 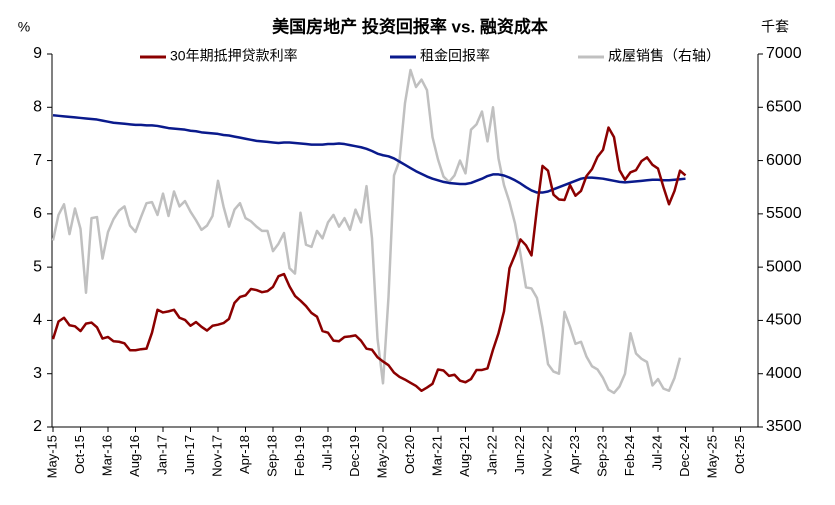 What do you see at coordinates (784, 107) in the screenshot?
I see `y2-tick-label: 6500` at bounding box center [784, 107].